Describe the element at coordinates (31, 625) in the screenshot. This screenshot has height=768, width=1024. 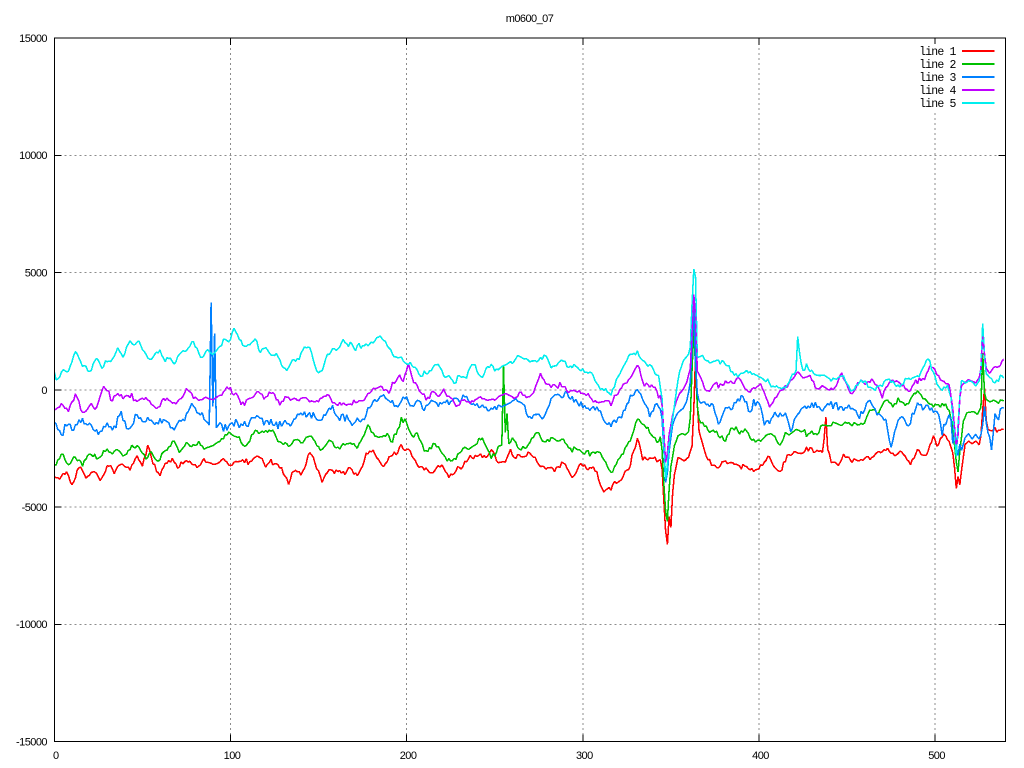
I see `svg-text: -10000` at that location.